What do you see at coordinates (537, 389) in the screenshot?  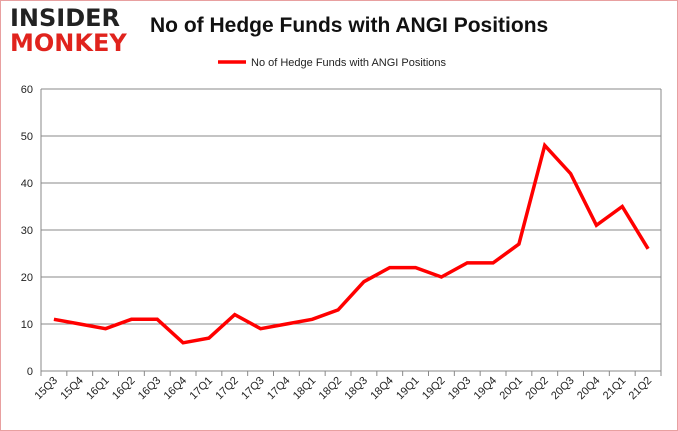 I see `x-tick-label: 20Q2` at bounding box center [537, 389].